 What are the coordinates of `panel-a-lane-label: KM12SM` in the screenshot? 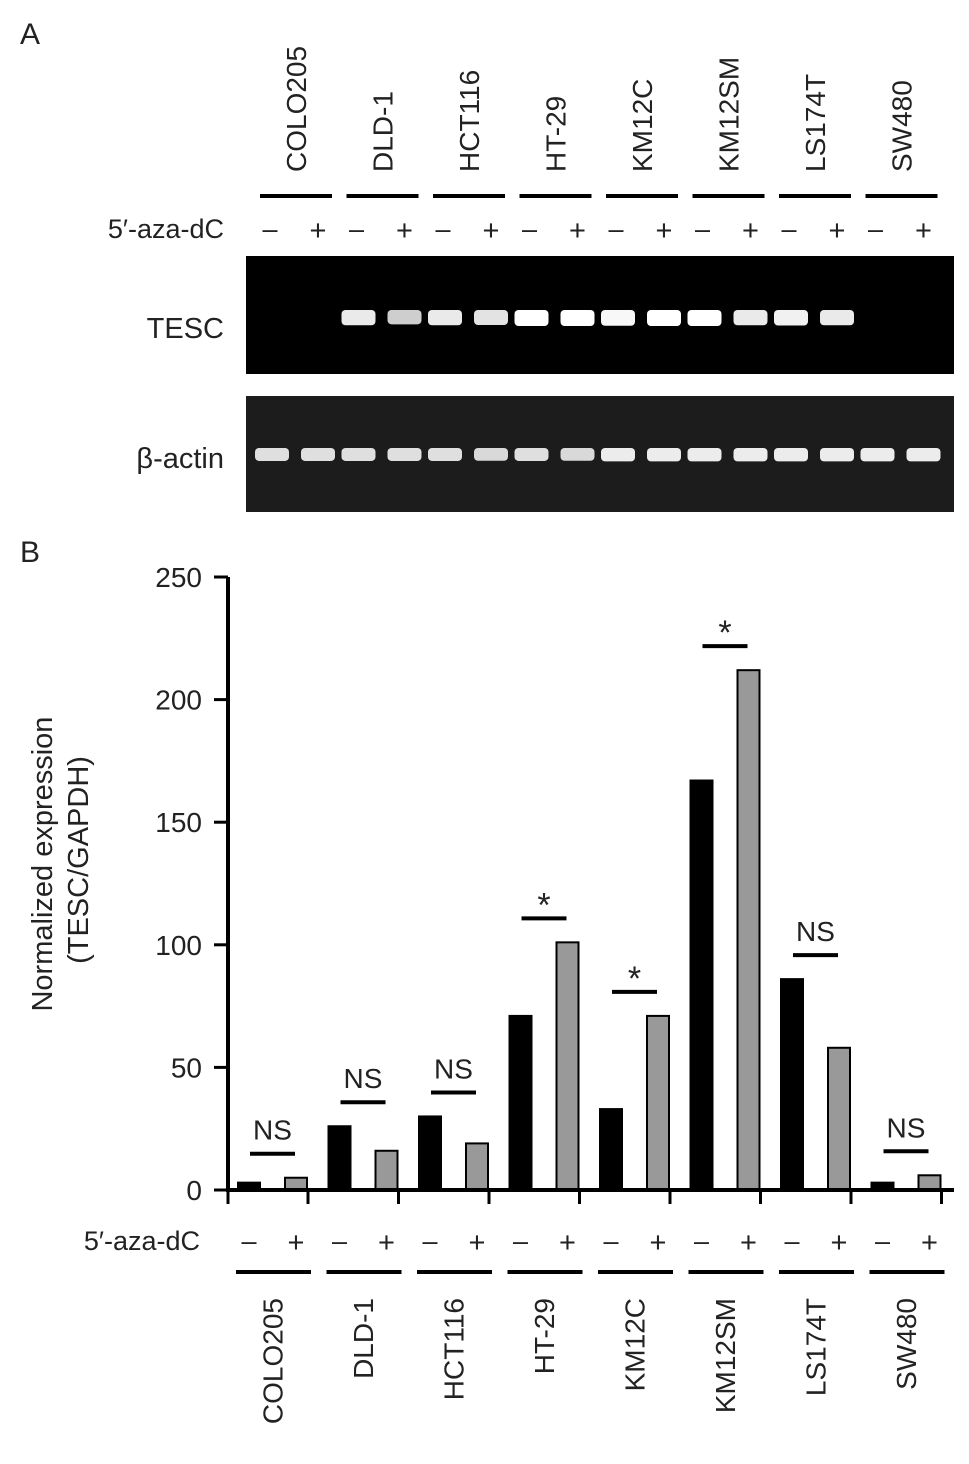 It's located at (729, 114).